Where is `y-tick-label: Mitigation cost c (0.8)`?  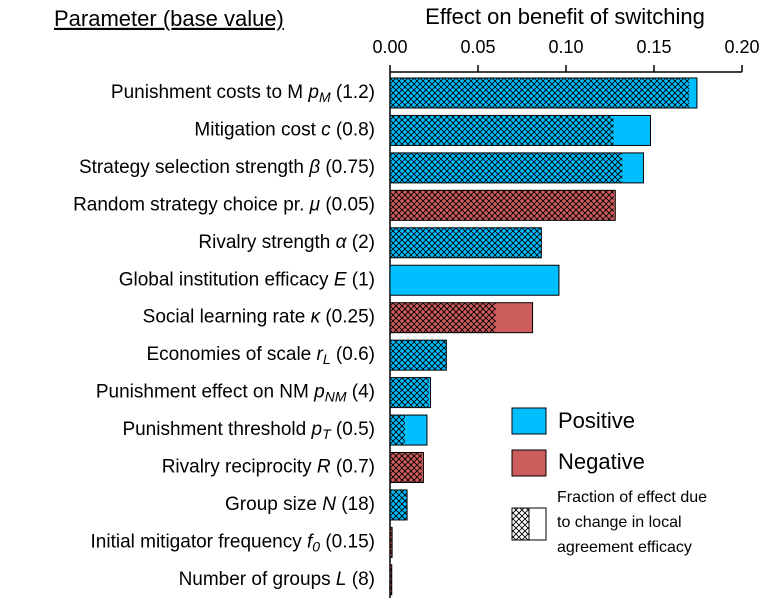
y-tick-label: Mitigation cost c (0.8) is located at coordinates (284, 129).